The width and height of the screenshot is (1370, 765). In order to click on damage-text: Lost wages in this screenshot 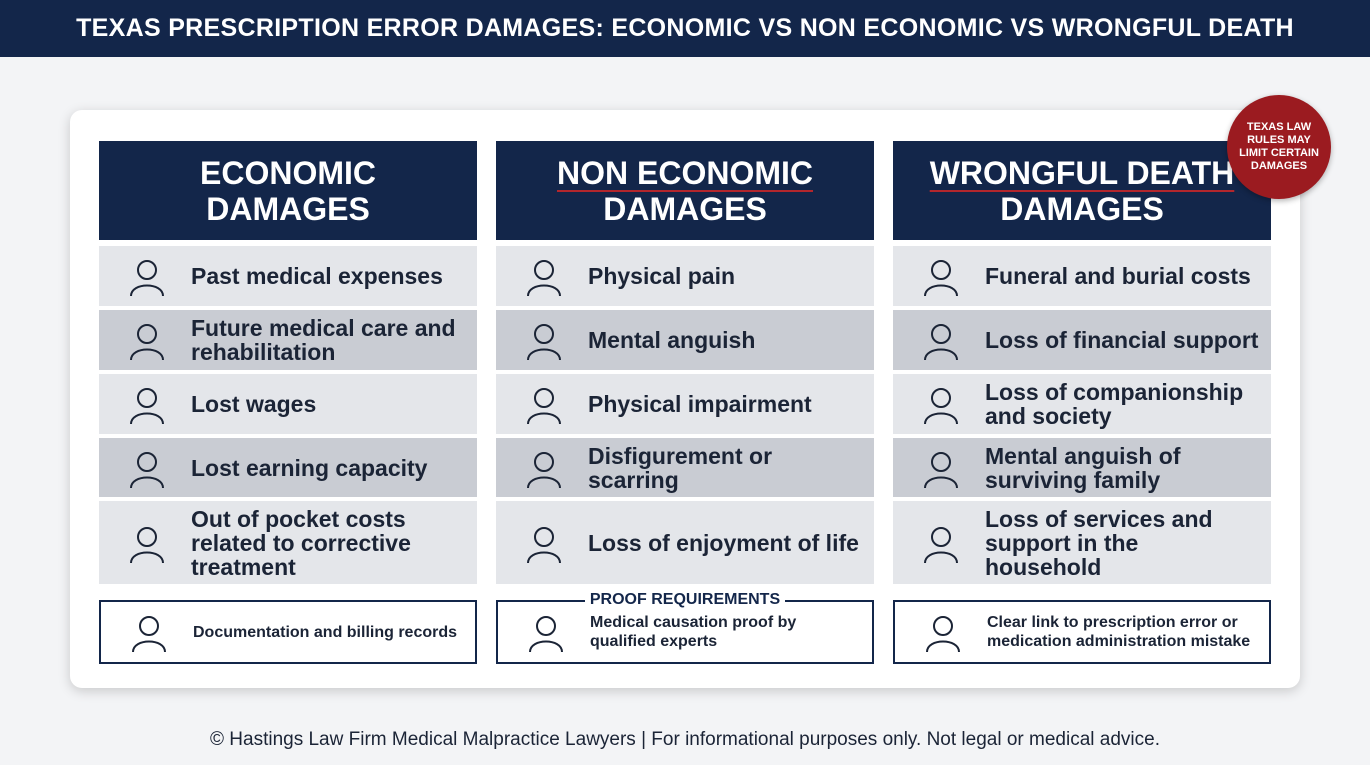, I will do `click(254, 404)`.